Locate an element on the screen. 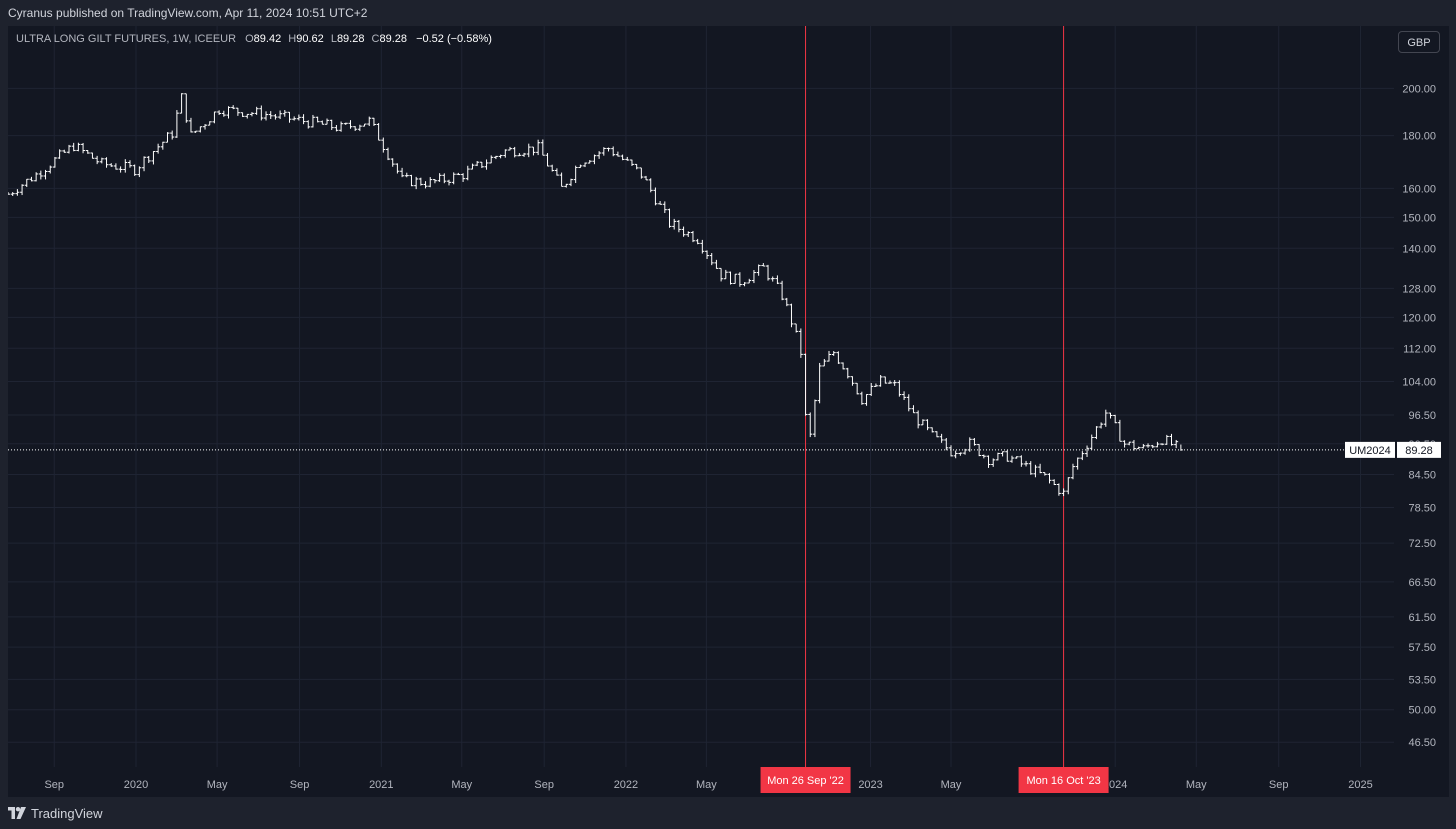  event-marker-label-bg is located at coordinates (805, 780).